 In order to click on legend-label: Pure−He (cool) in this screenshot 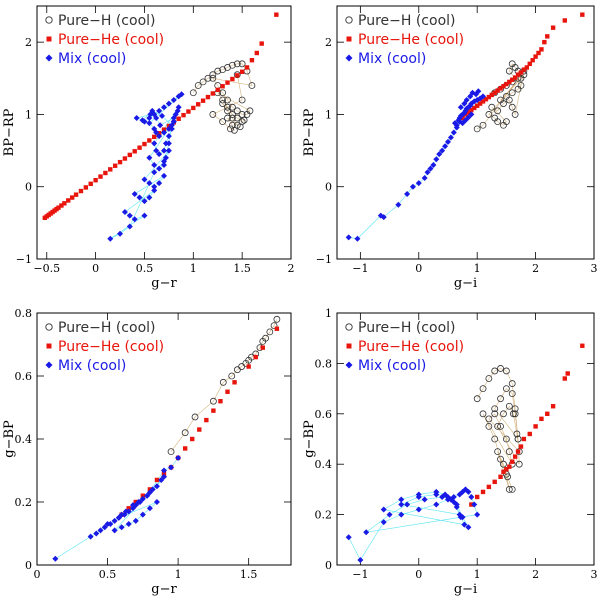, I will do `click(111, 347)`.